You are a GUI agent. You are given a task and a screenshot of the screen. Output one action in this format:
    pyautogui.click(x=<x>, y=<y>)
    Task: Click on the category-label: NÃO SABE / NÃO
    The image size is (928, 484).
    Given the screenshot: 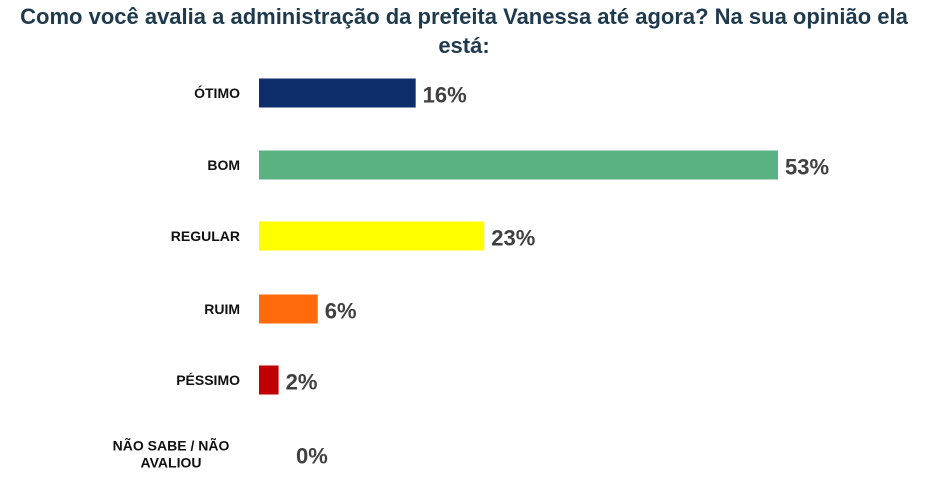 What is the action you would take?
    pyautogui.click(x=171, y=445)
    